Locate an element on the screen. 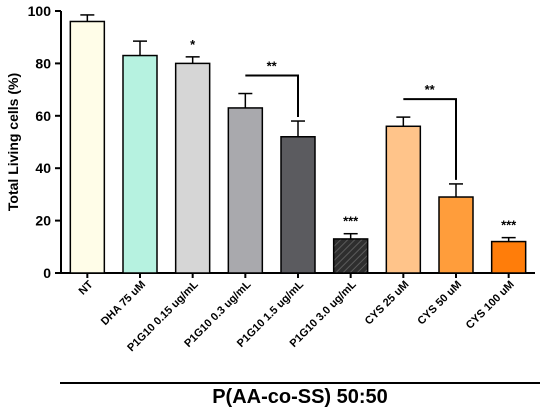 Image resolution: width=550 pixels, height=419 pixels. x-tick-label: DHA 75 uM is located at coordinates (123, 303).